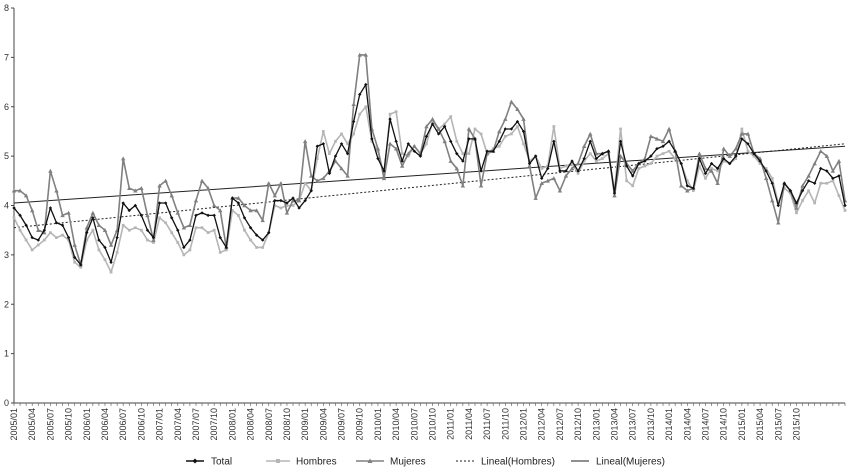 Image resolution: width=850 pixels, height=470 pixels. I want to click on y-tick-label: 0, so click(6, 403).